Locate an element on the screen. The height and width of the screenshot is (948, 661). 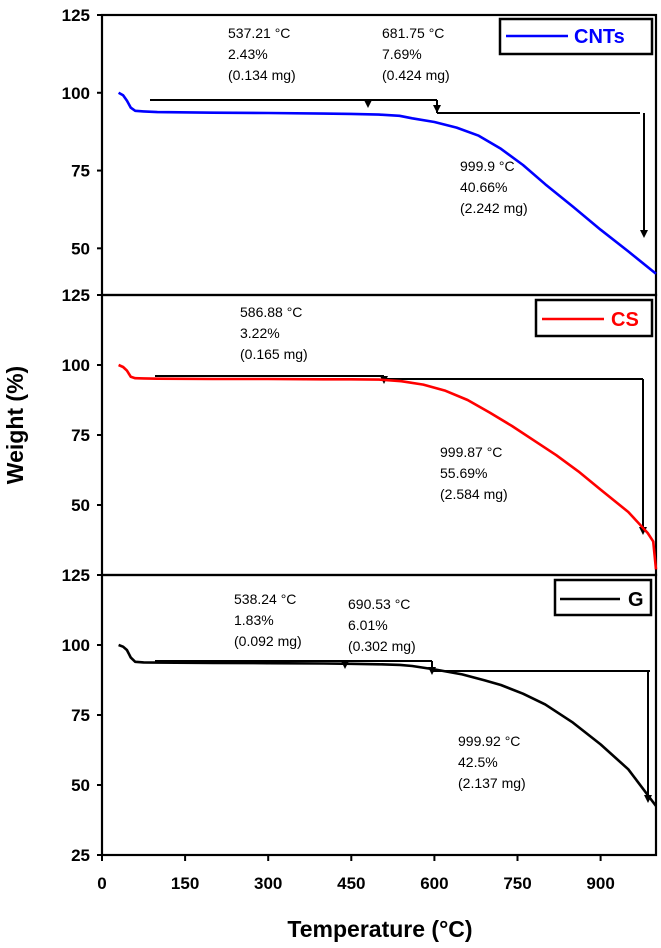
y-tick-label: 25 is located at coordinates (80, 855).